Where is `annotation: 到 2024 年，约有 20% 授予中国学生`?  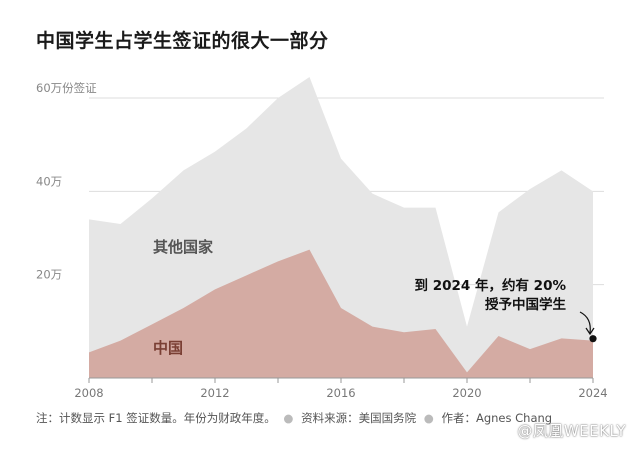 annotation: 到 2024 年，约有 20% 授予中国学生 is located at coordinates (505, 306).